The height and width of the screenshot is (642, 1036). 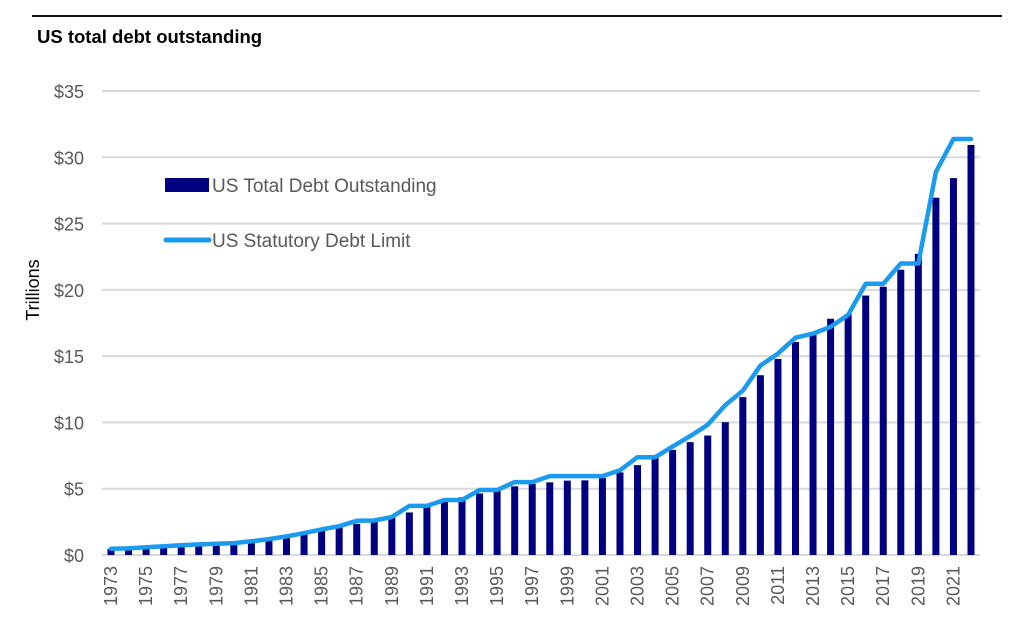 What do you see at coordinates (567, 517) in the screenshot?
I see `bar-1999` at bounding box center [567, 517].